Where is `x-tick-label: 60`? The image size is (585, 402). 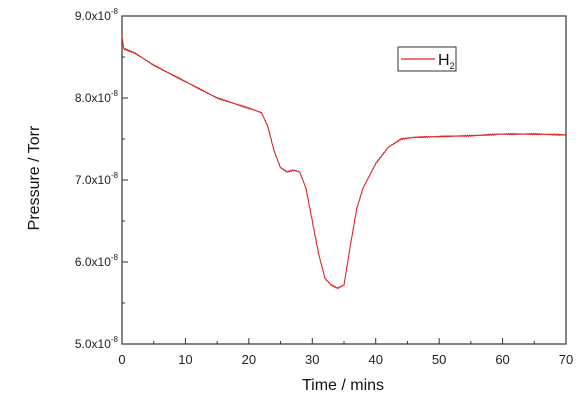 x-tick-label: 60 is located at coordinates (502, 359).